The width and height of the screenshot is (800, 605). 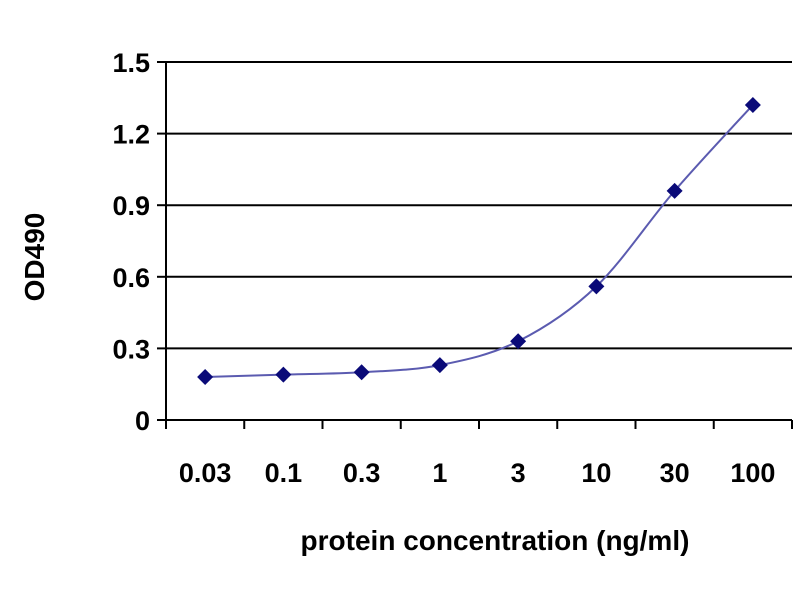 I want to click on x-tick-label: 3, so click(x=518, y=473).